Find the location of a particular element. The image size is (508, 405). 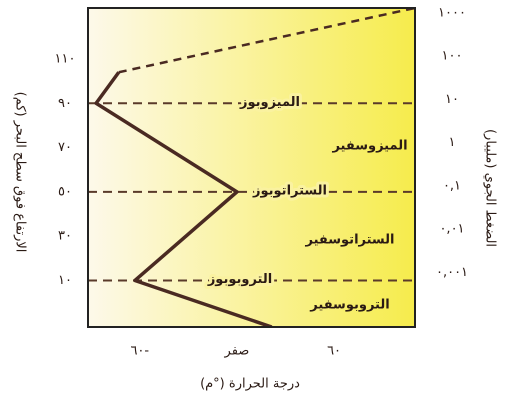

y2-tick-label: ١٠٠ is located at coordinates (452, 56).